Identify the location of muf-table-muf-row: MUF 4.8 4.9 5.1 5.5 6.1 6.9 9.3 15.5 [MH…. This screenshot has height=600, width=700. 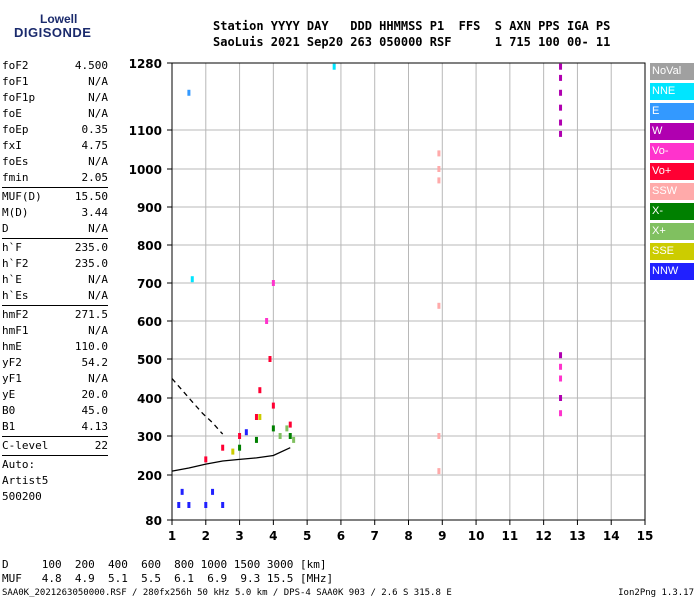
(168, 578).